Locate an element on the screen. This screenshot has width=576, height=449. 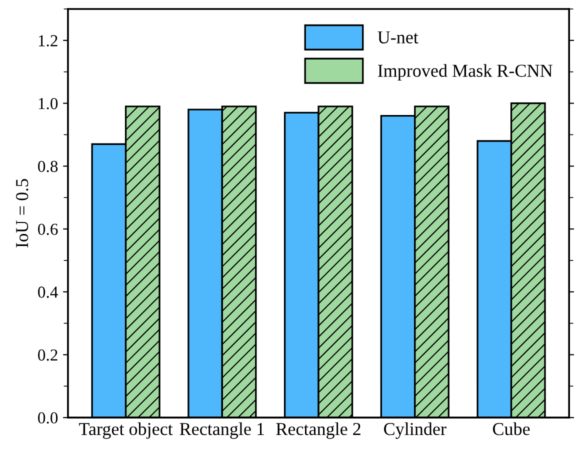
y-tick-label: 0.8 is located at coordinates (48, 166).